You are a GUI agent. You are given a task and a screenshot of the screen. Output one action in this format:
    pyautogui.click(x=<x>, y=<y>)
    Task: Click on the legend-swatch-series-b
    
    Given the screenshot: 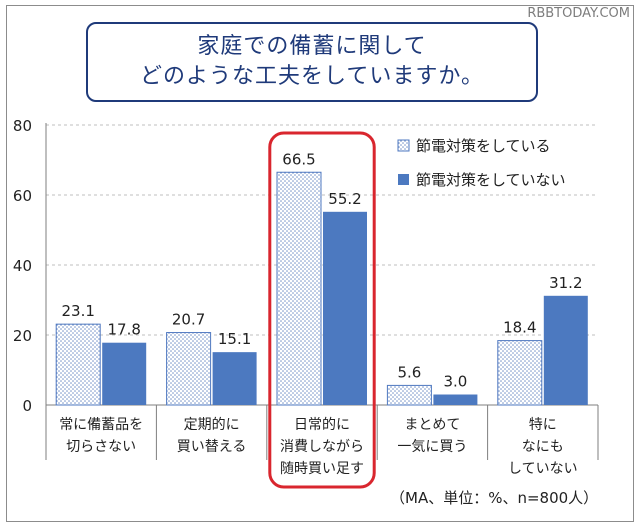 What is the action you would take?
    pyautogui.click(x=403, y=179)
    